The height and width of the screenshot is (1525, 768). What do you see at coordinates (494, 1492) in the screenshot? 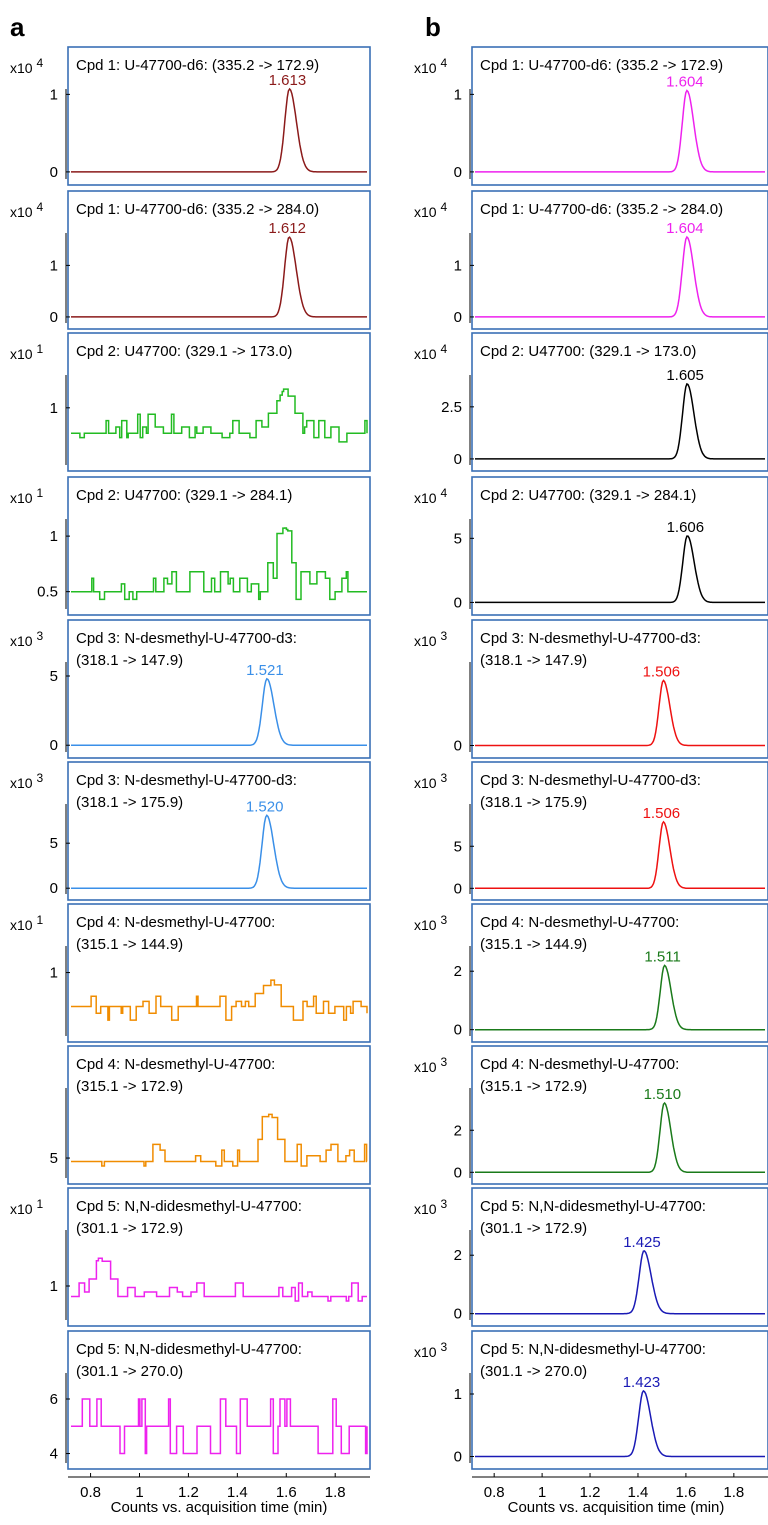
I see `x-tick-label: 0.8` at bounding box center [494, 1492].